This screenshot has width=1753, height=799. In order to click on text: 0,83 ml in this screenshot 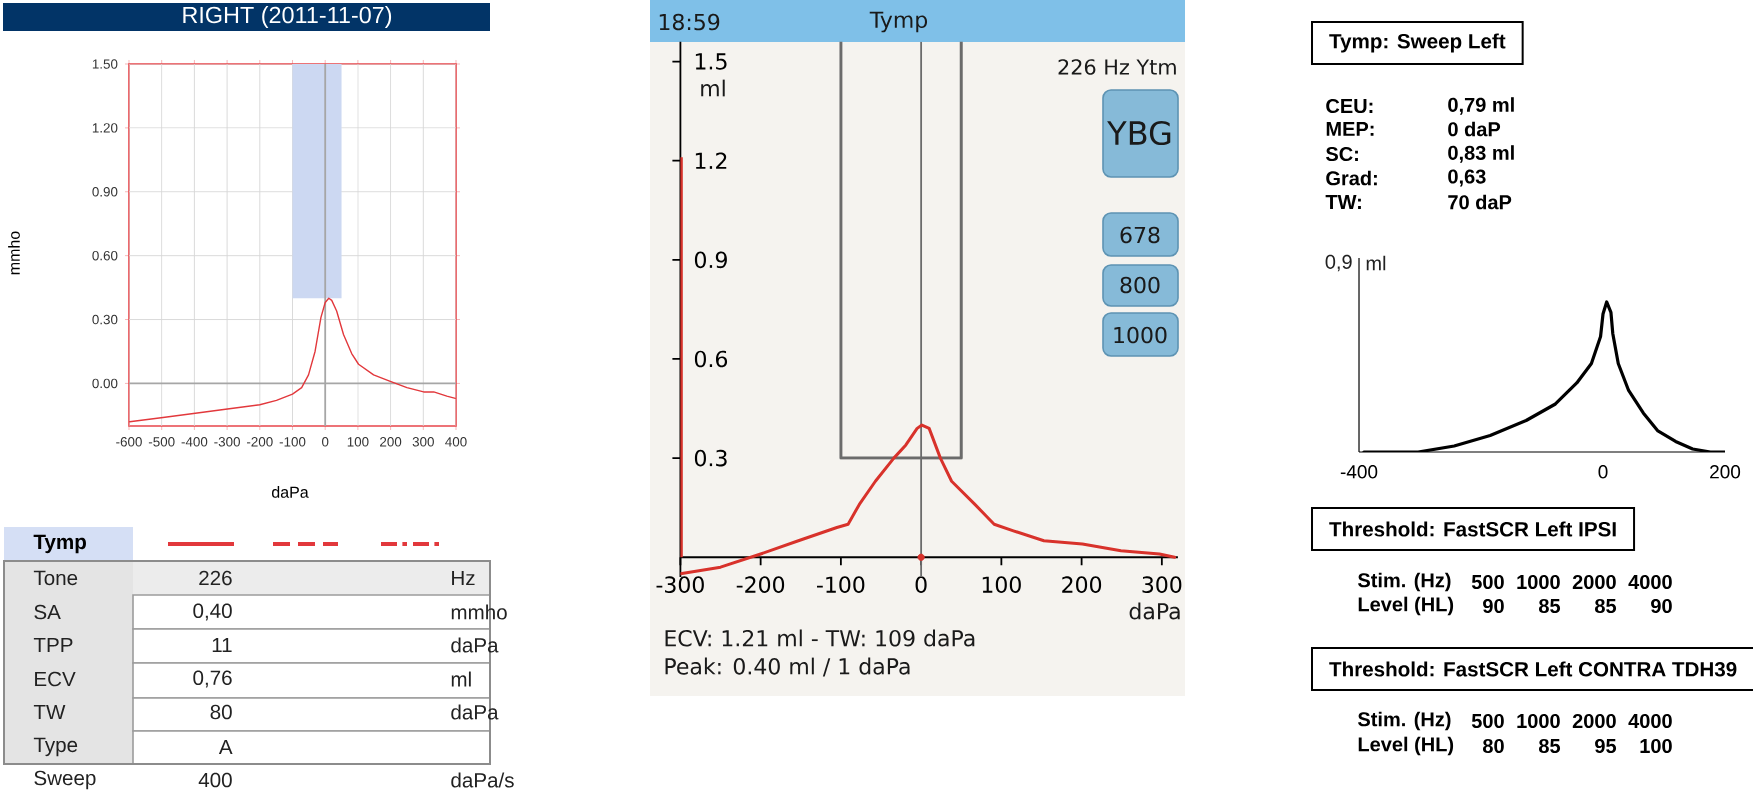, I will do `click(1481, 154)`.